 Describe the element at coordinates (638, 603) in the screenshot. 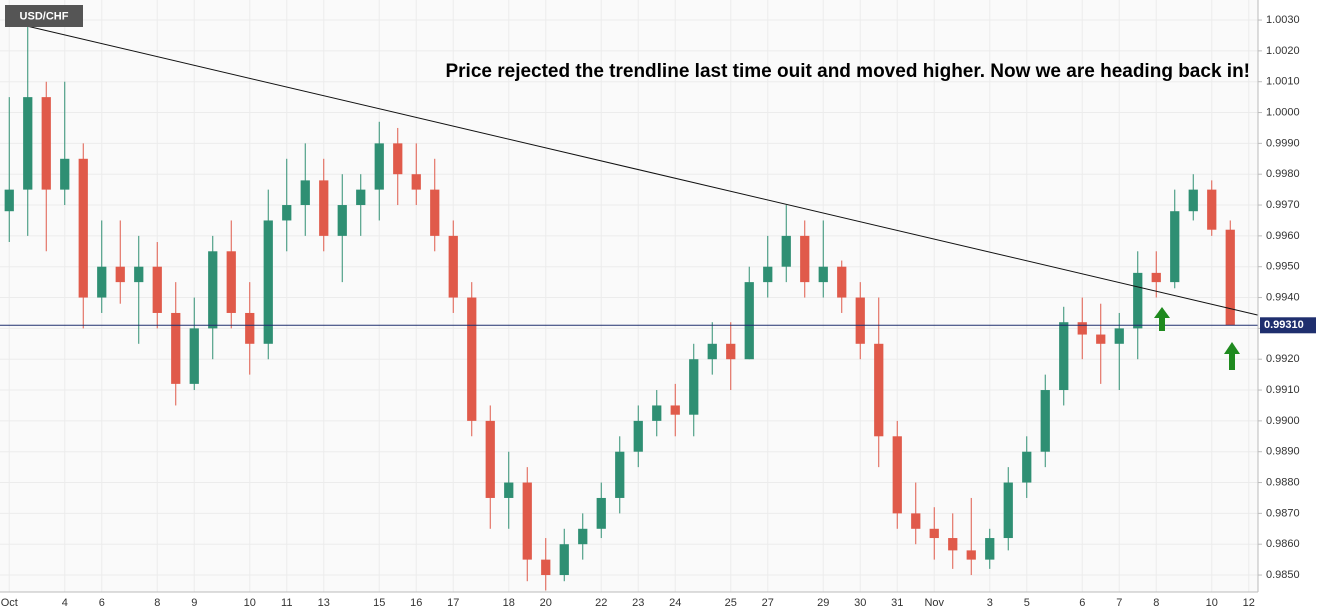

I see `x-tick-label: 23` at that location.